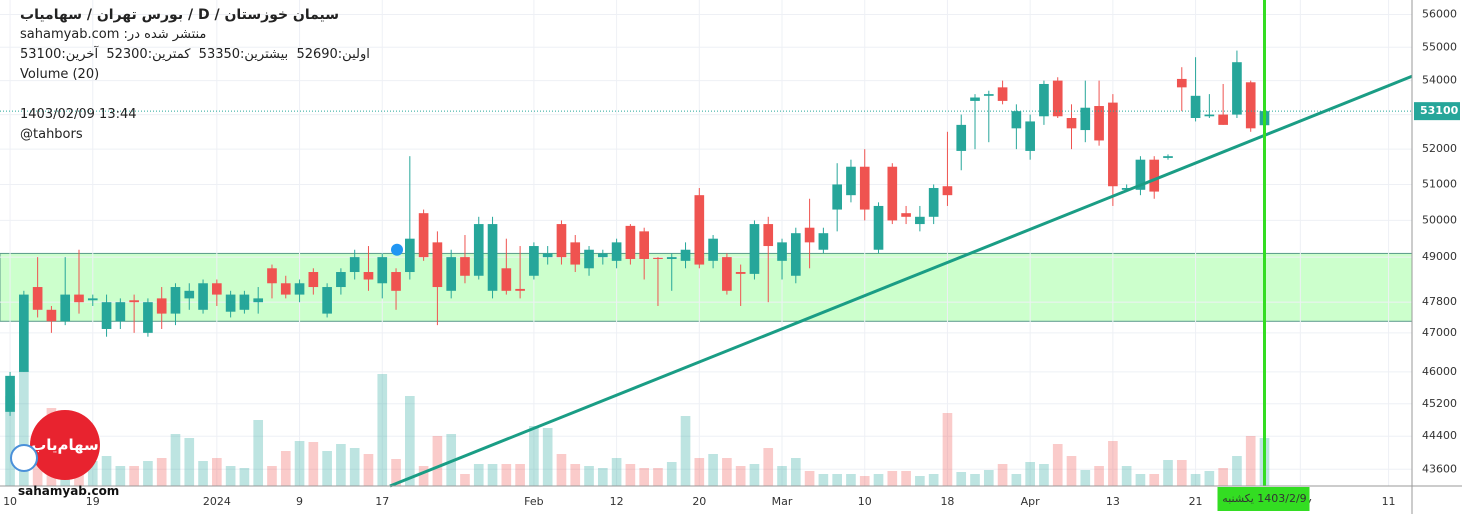 The height and width of the screenshot is (514, 1462). What do you see at coordinates (93, 501) in the screenshot?
I see `x-tick-label: 19` at bounding box center [93, 501].